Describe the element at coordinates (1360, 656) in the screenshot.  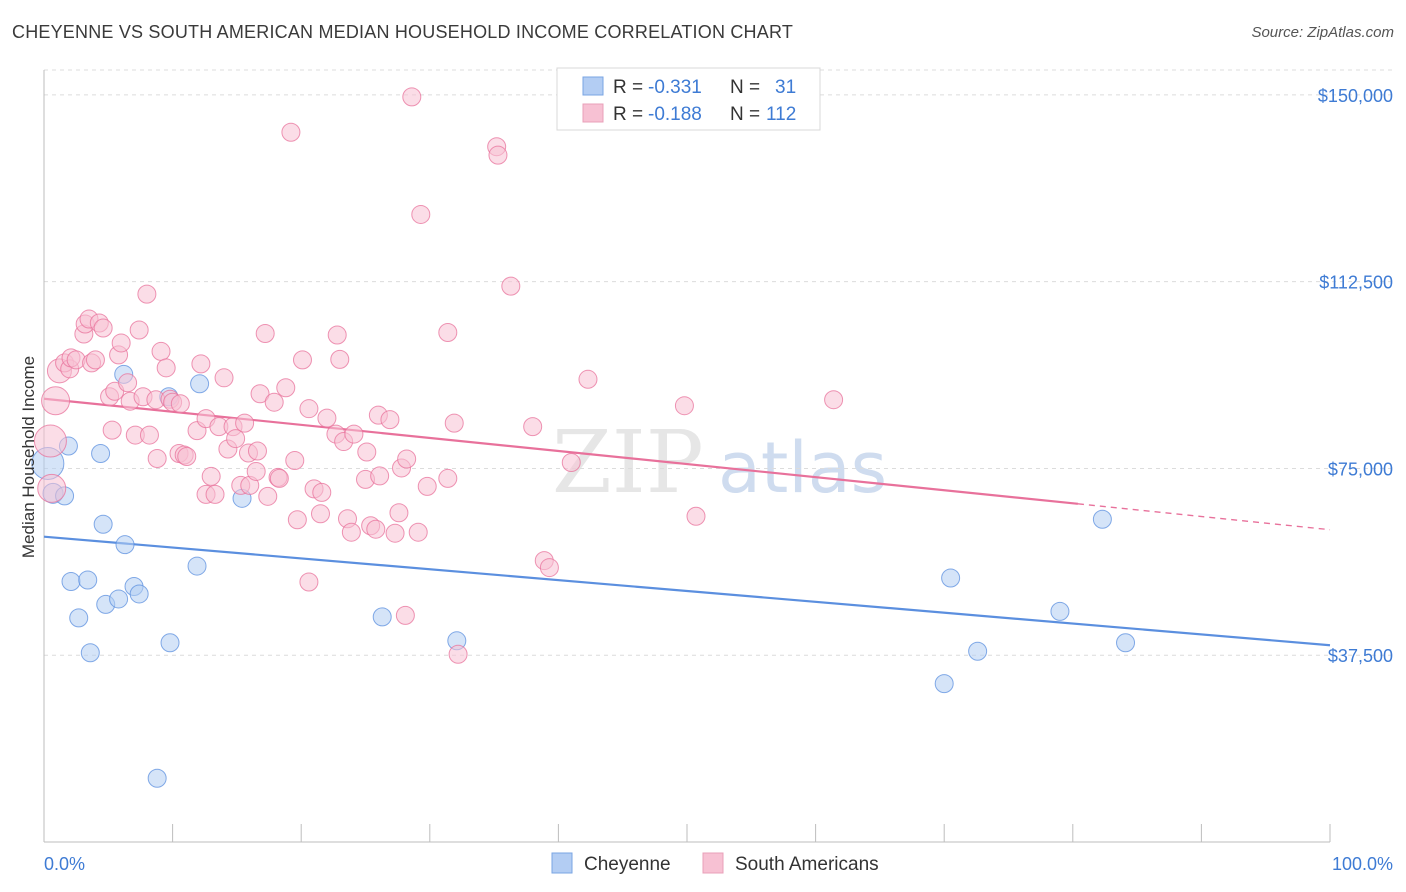
I see `y-tick-label: $37,500` at that location.